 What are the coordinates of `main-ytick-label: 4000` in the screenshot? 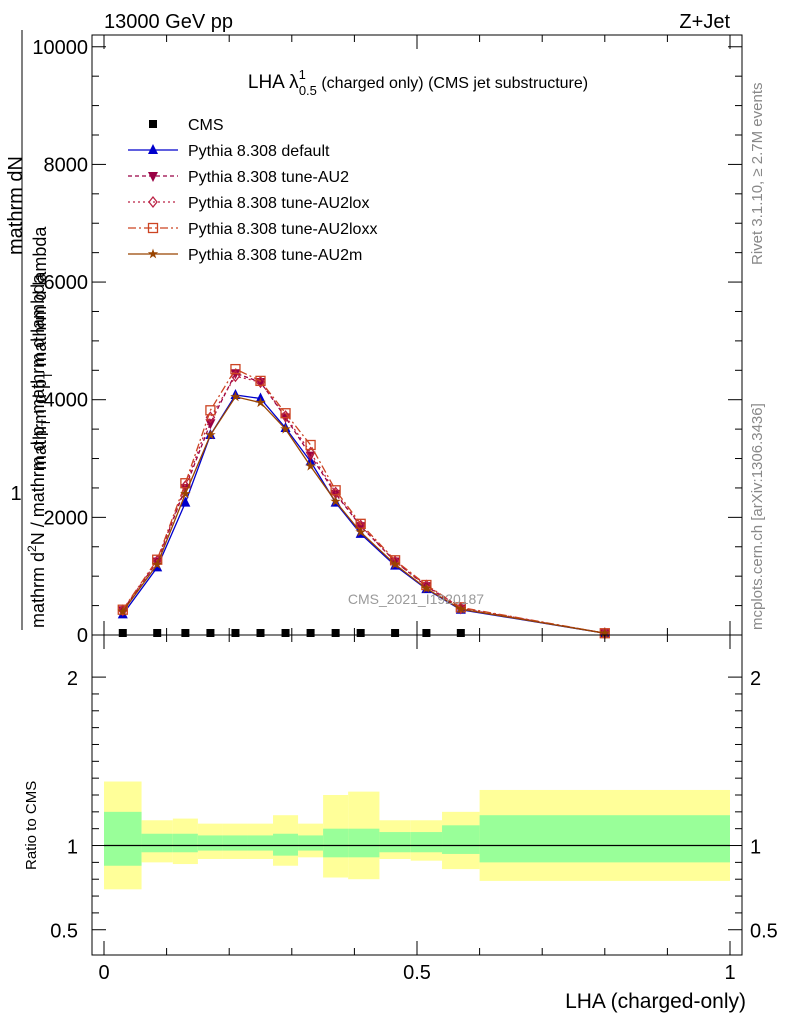 It's located at (66, 401).